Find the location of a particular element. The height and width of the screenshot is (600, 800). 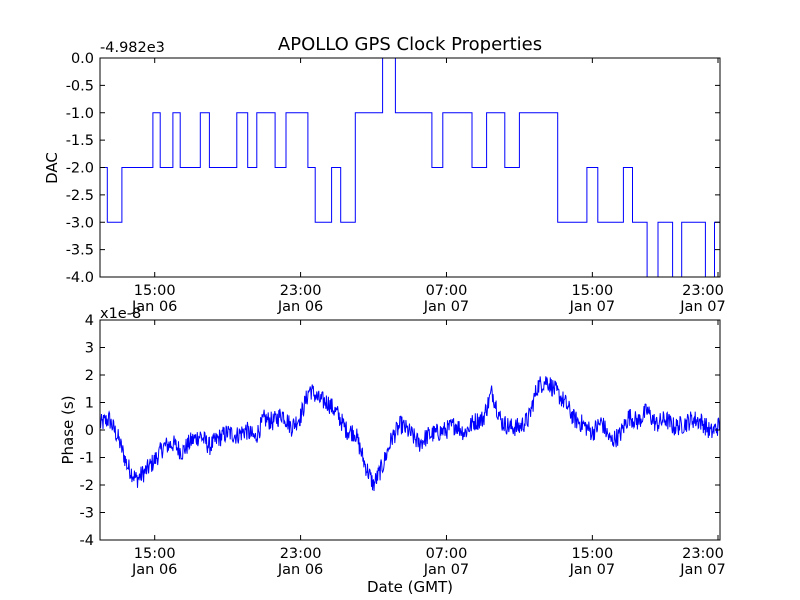

dac-offset-label: -4.982e3 is located at coordinates (132, 48).